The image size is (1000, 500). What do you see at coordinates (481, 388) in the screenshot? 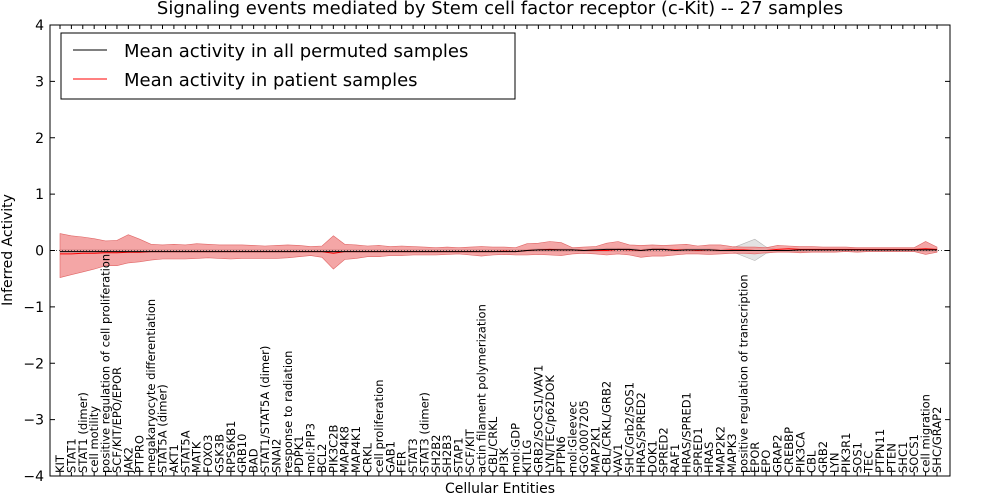
I see `x-tick-label: actin filament polymerization` at bounding box center [481, 388].